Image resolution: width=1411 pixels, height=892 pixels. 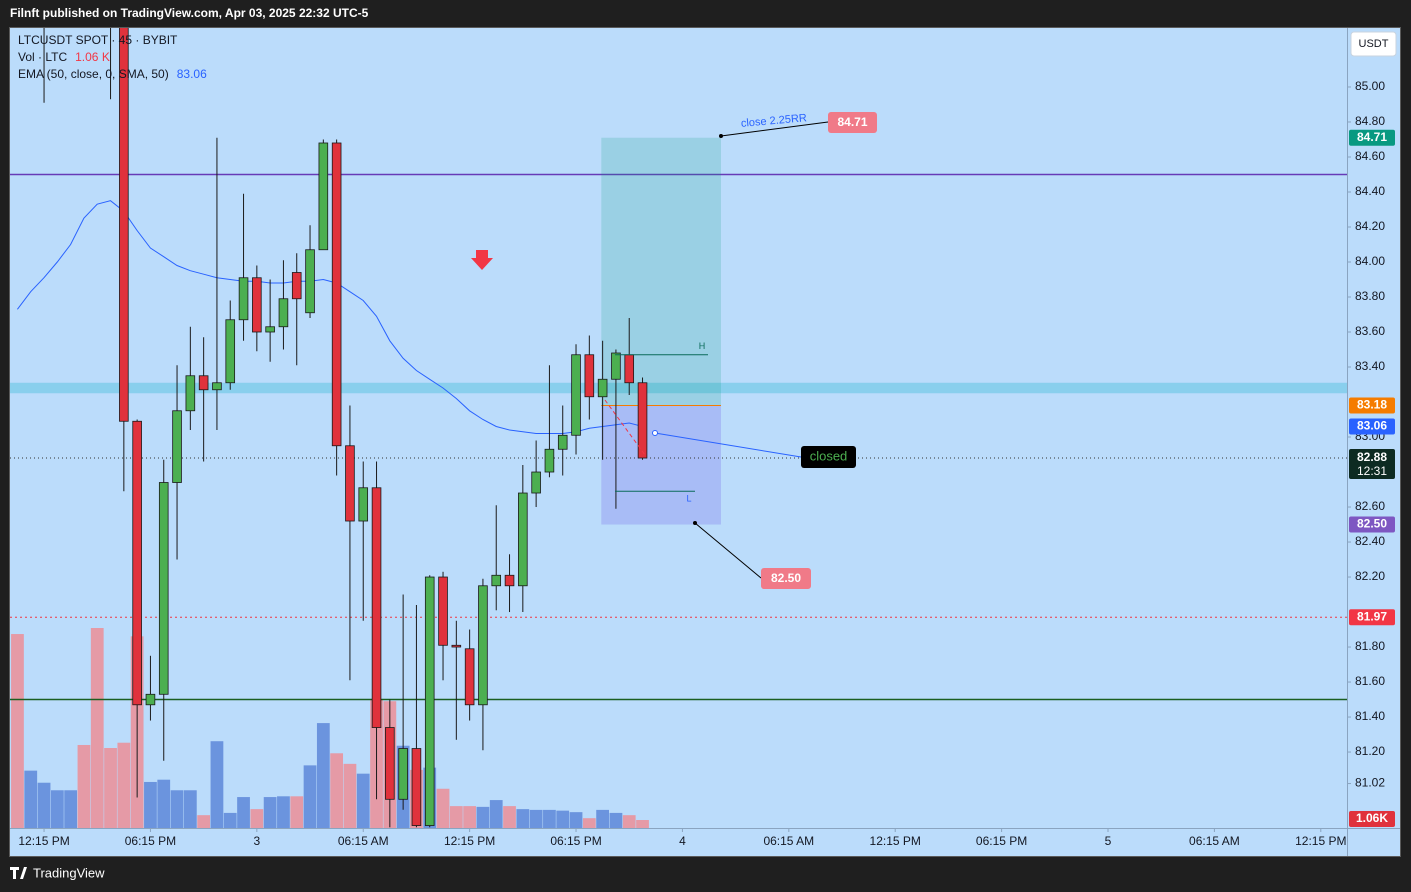 What do you see at coordinates (1108, 841) in the screenshot?
I see `x-tick-label: 5` at bounding box center [1108, 841].